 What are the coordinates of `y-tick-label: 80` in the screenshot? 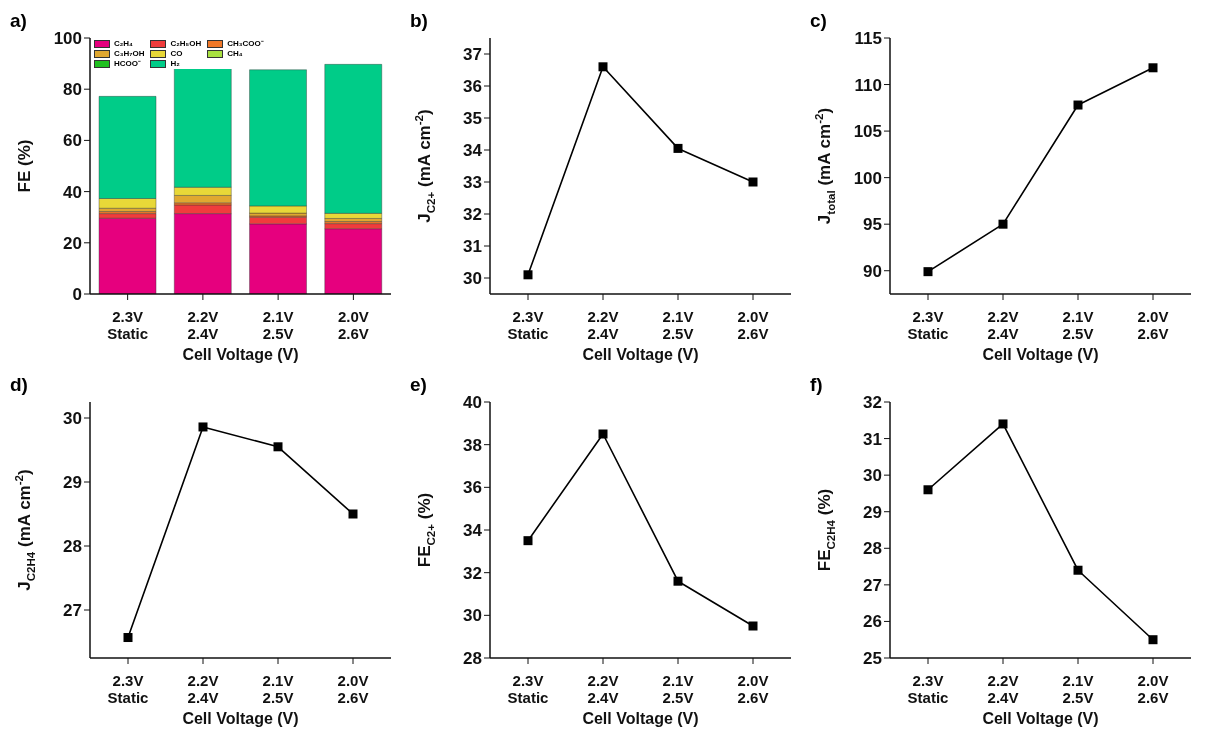 It's located at (72, 90).